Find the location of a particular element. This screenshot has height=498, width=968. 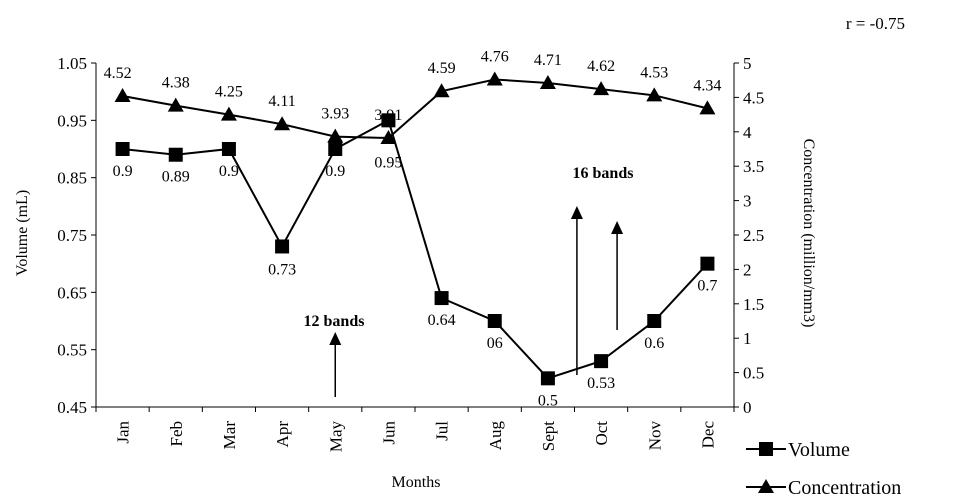

volume-data-label: 0.6 is located at coordinates (654, 343).